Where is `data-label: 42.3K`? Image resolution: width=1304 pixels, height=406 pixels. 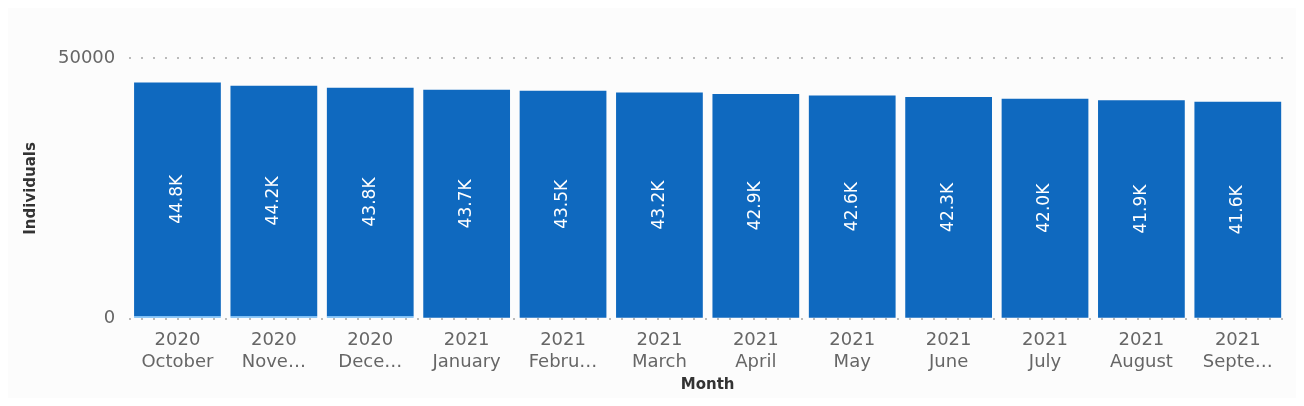 data-label: 42.3K is located at coordinates (947, 207).